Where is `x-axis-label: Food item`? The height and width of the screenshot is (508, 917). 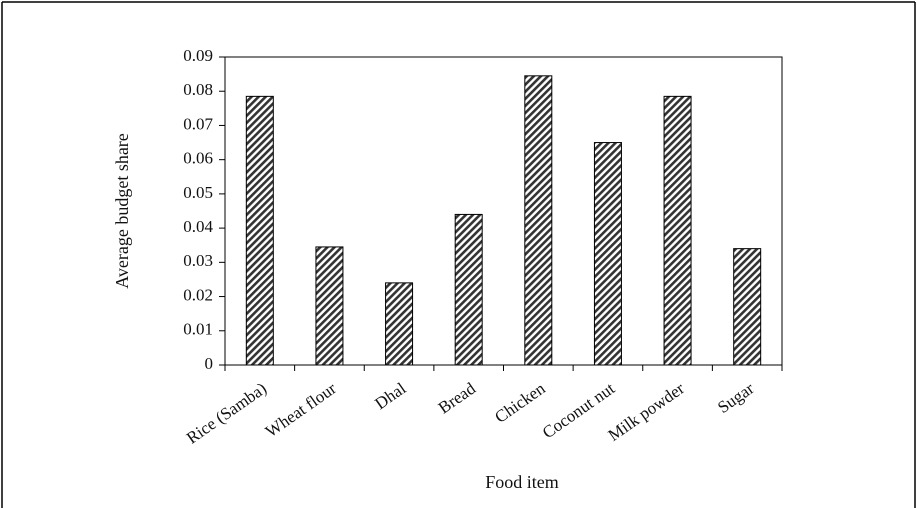
x-axis-label: Food item is located at coordinates (522, 482).